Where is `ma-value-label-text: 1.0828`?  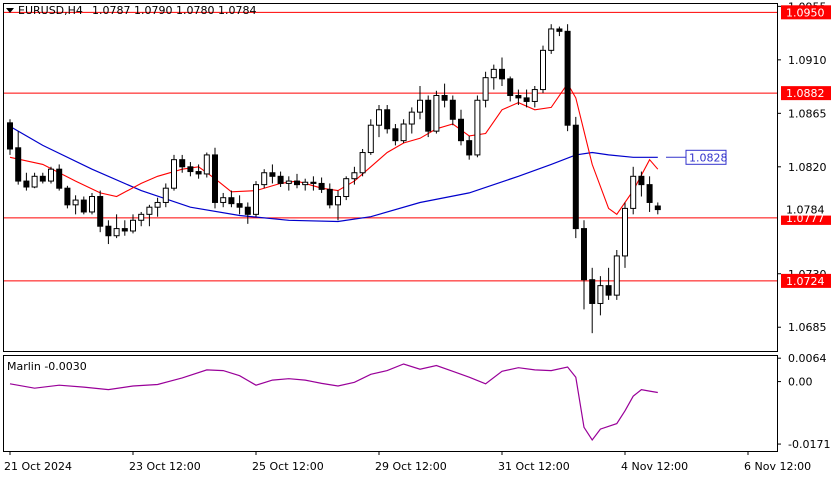
ma-value-label-text: 1.0828 is located at coordinates (708, 157).